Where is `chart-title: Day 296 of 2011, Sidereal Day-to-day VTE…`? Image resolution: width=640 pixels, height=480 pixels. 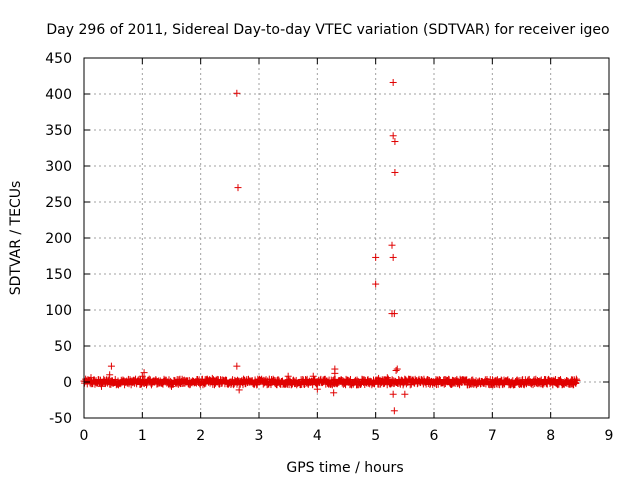
chart-title: Day 296 of 2011, Sidereal Day-to-day VTE… is located at coordinates (327, 30).